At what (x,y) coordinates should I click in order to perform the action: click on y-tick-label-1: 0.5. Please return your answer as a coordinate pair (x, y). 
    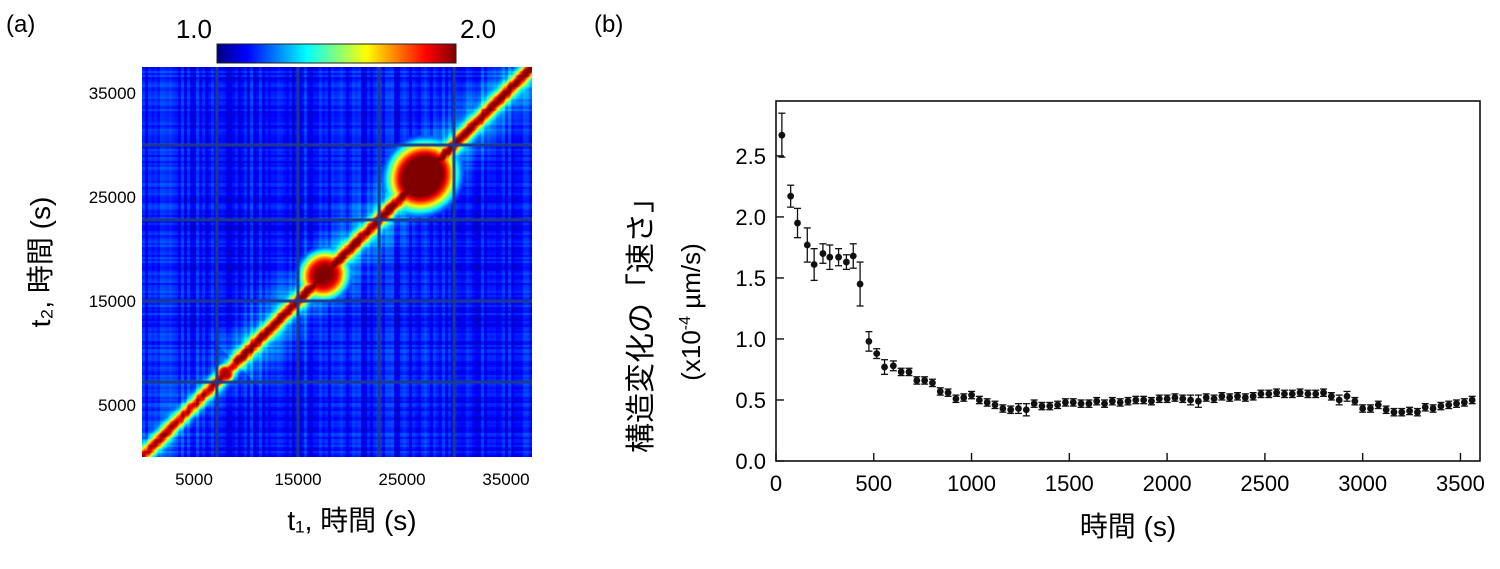
    Looking at the image, I should click on (750, 400).